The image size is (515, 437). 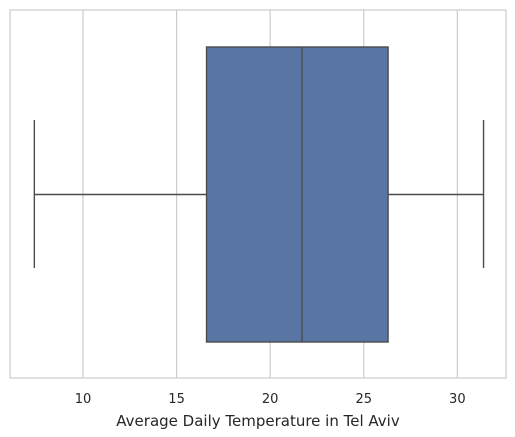 What do you see at coordinates (258, 421) in the screenshot?
I see `x-axis-title: Average Daily Temperature in Tel Aviv` at bounding box center [258, 421].